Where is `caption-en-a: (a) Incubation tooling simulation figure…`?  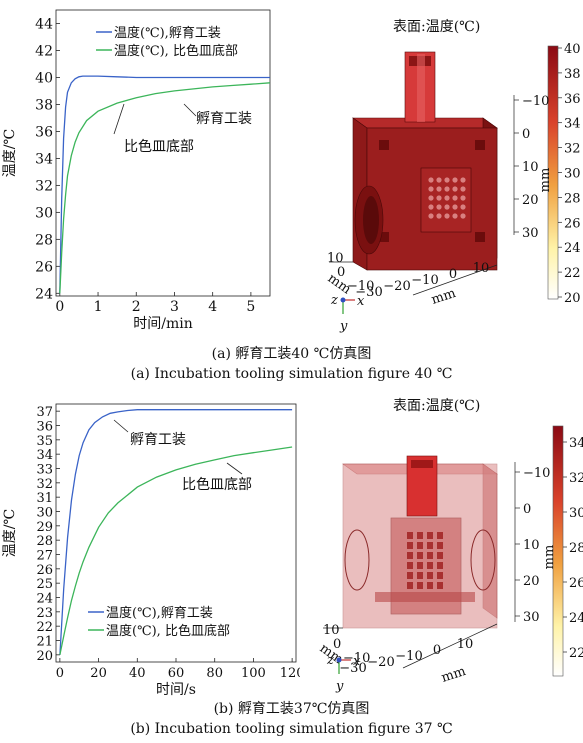 caption-en-a: (a) Incubation tooling simulation figure… is located at coordinates (291, 374).